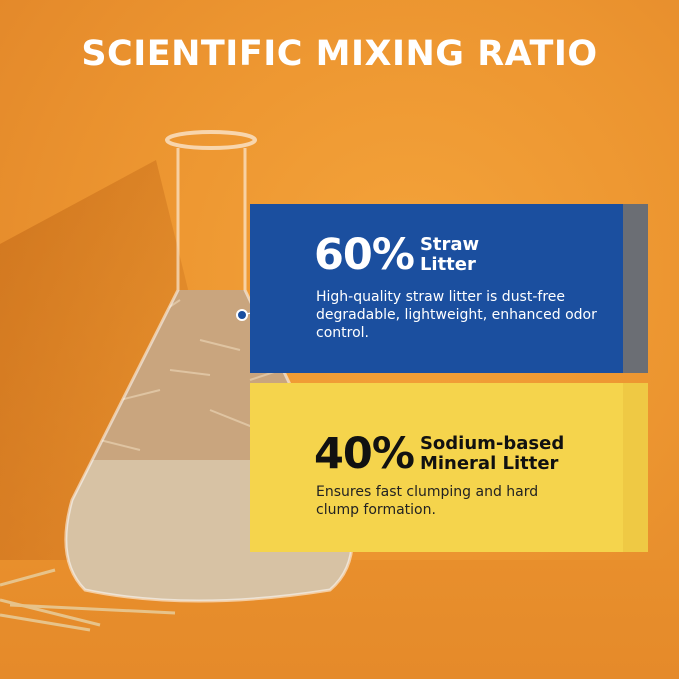 Image resolution: width=679 pixels, height=679 pixels. I want to click on mineral-percent: 40%, so click(364, 454).